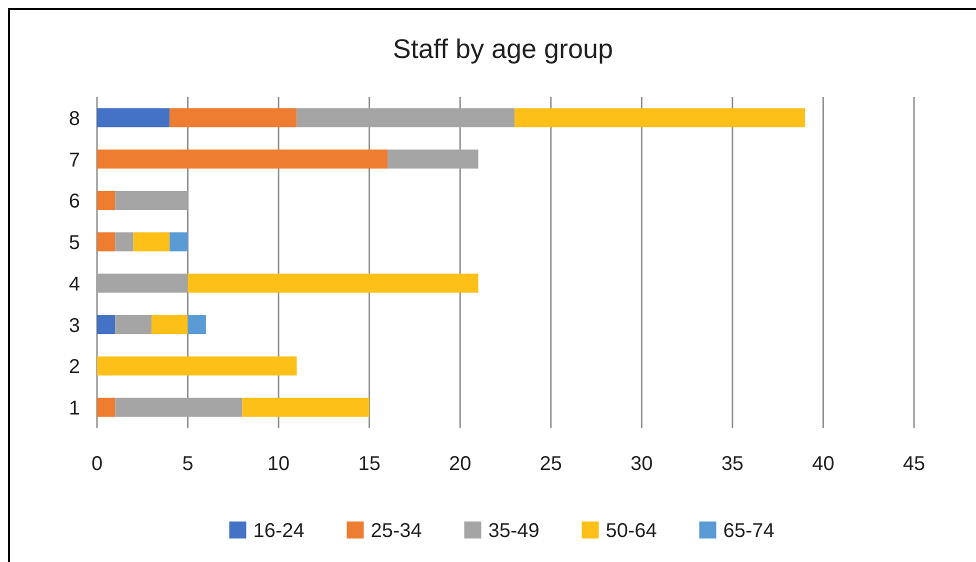 The image size is (976, 562). What do you see at coordinates (188, 464) in the screenshot?
I see `x-tick-label: 5` at bounding box center [188, 464].